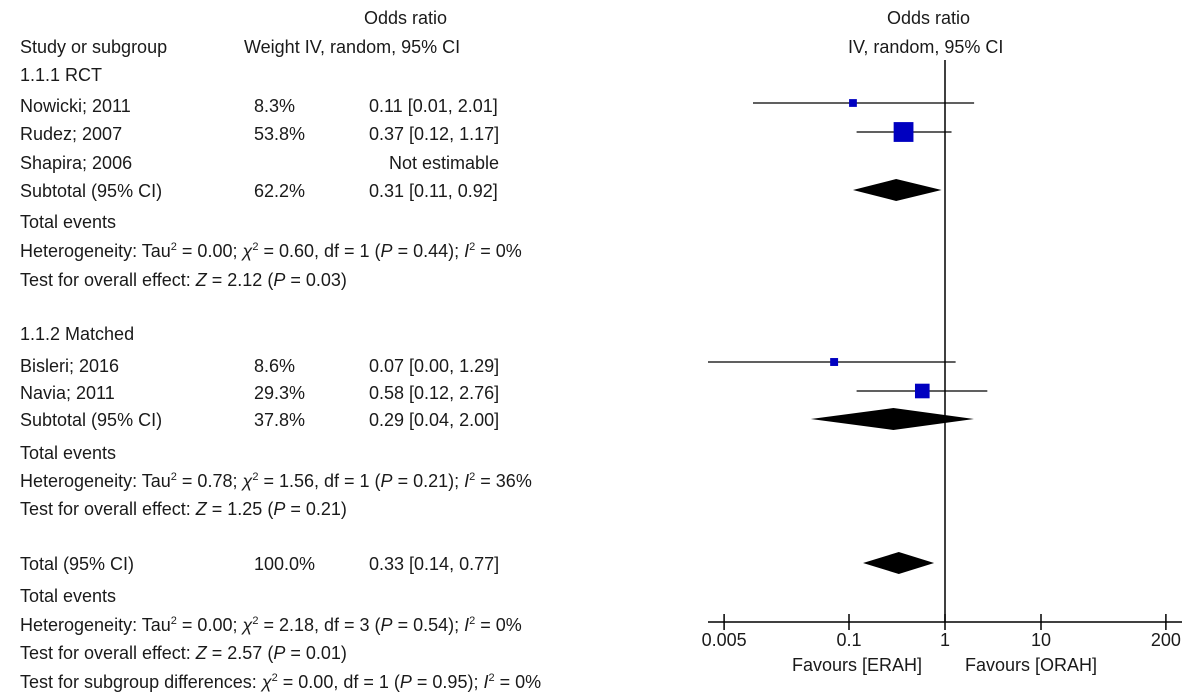 The image size is (1194, 695). I want to click on plot-title: Odds ratio, so click(929, 18).